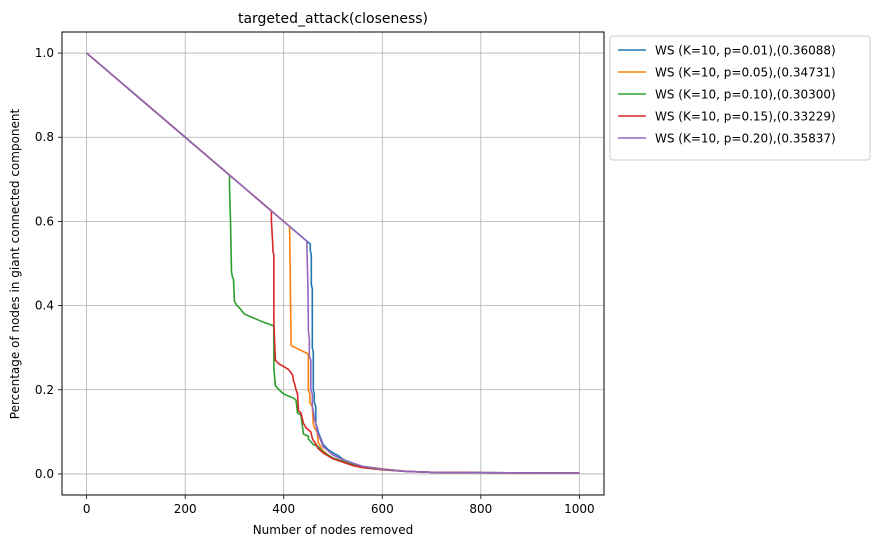 Image resolution: width=879 pixels, height=547 pixels. What do you see at coordinates (745, 73) in the screenshot?
I see `legend-label-2: WS (K=10, p=0.05),(0.34731)` at bounding box center [745, 73].